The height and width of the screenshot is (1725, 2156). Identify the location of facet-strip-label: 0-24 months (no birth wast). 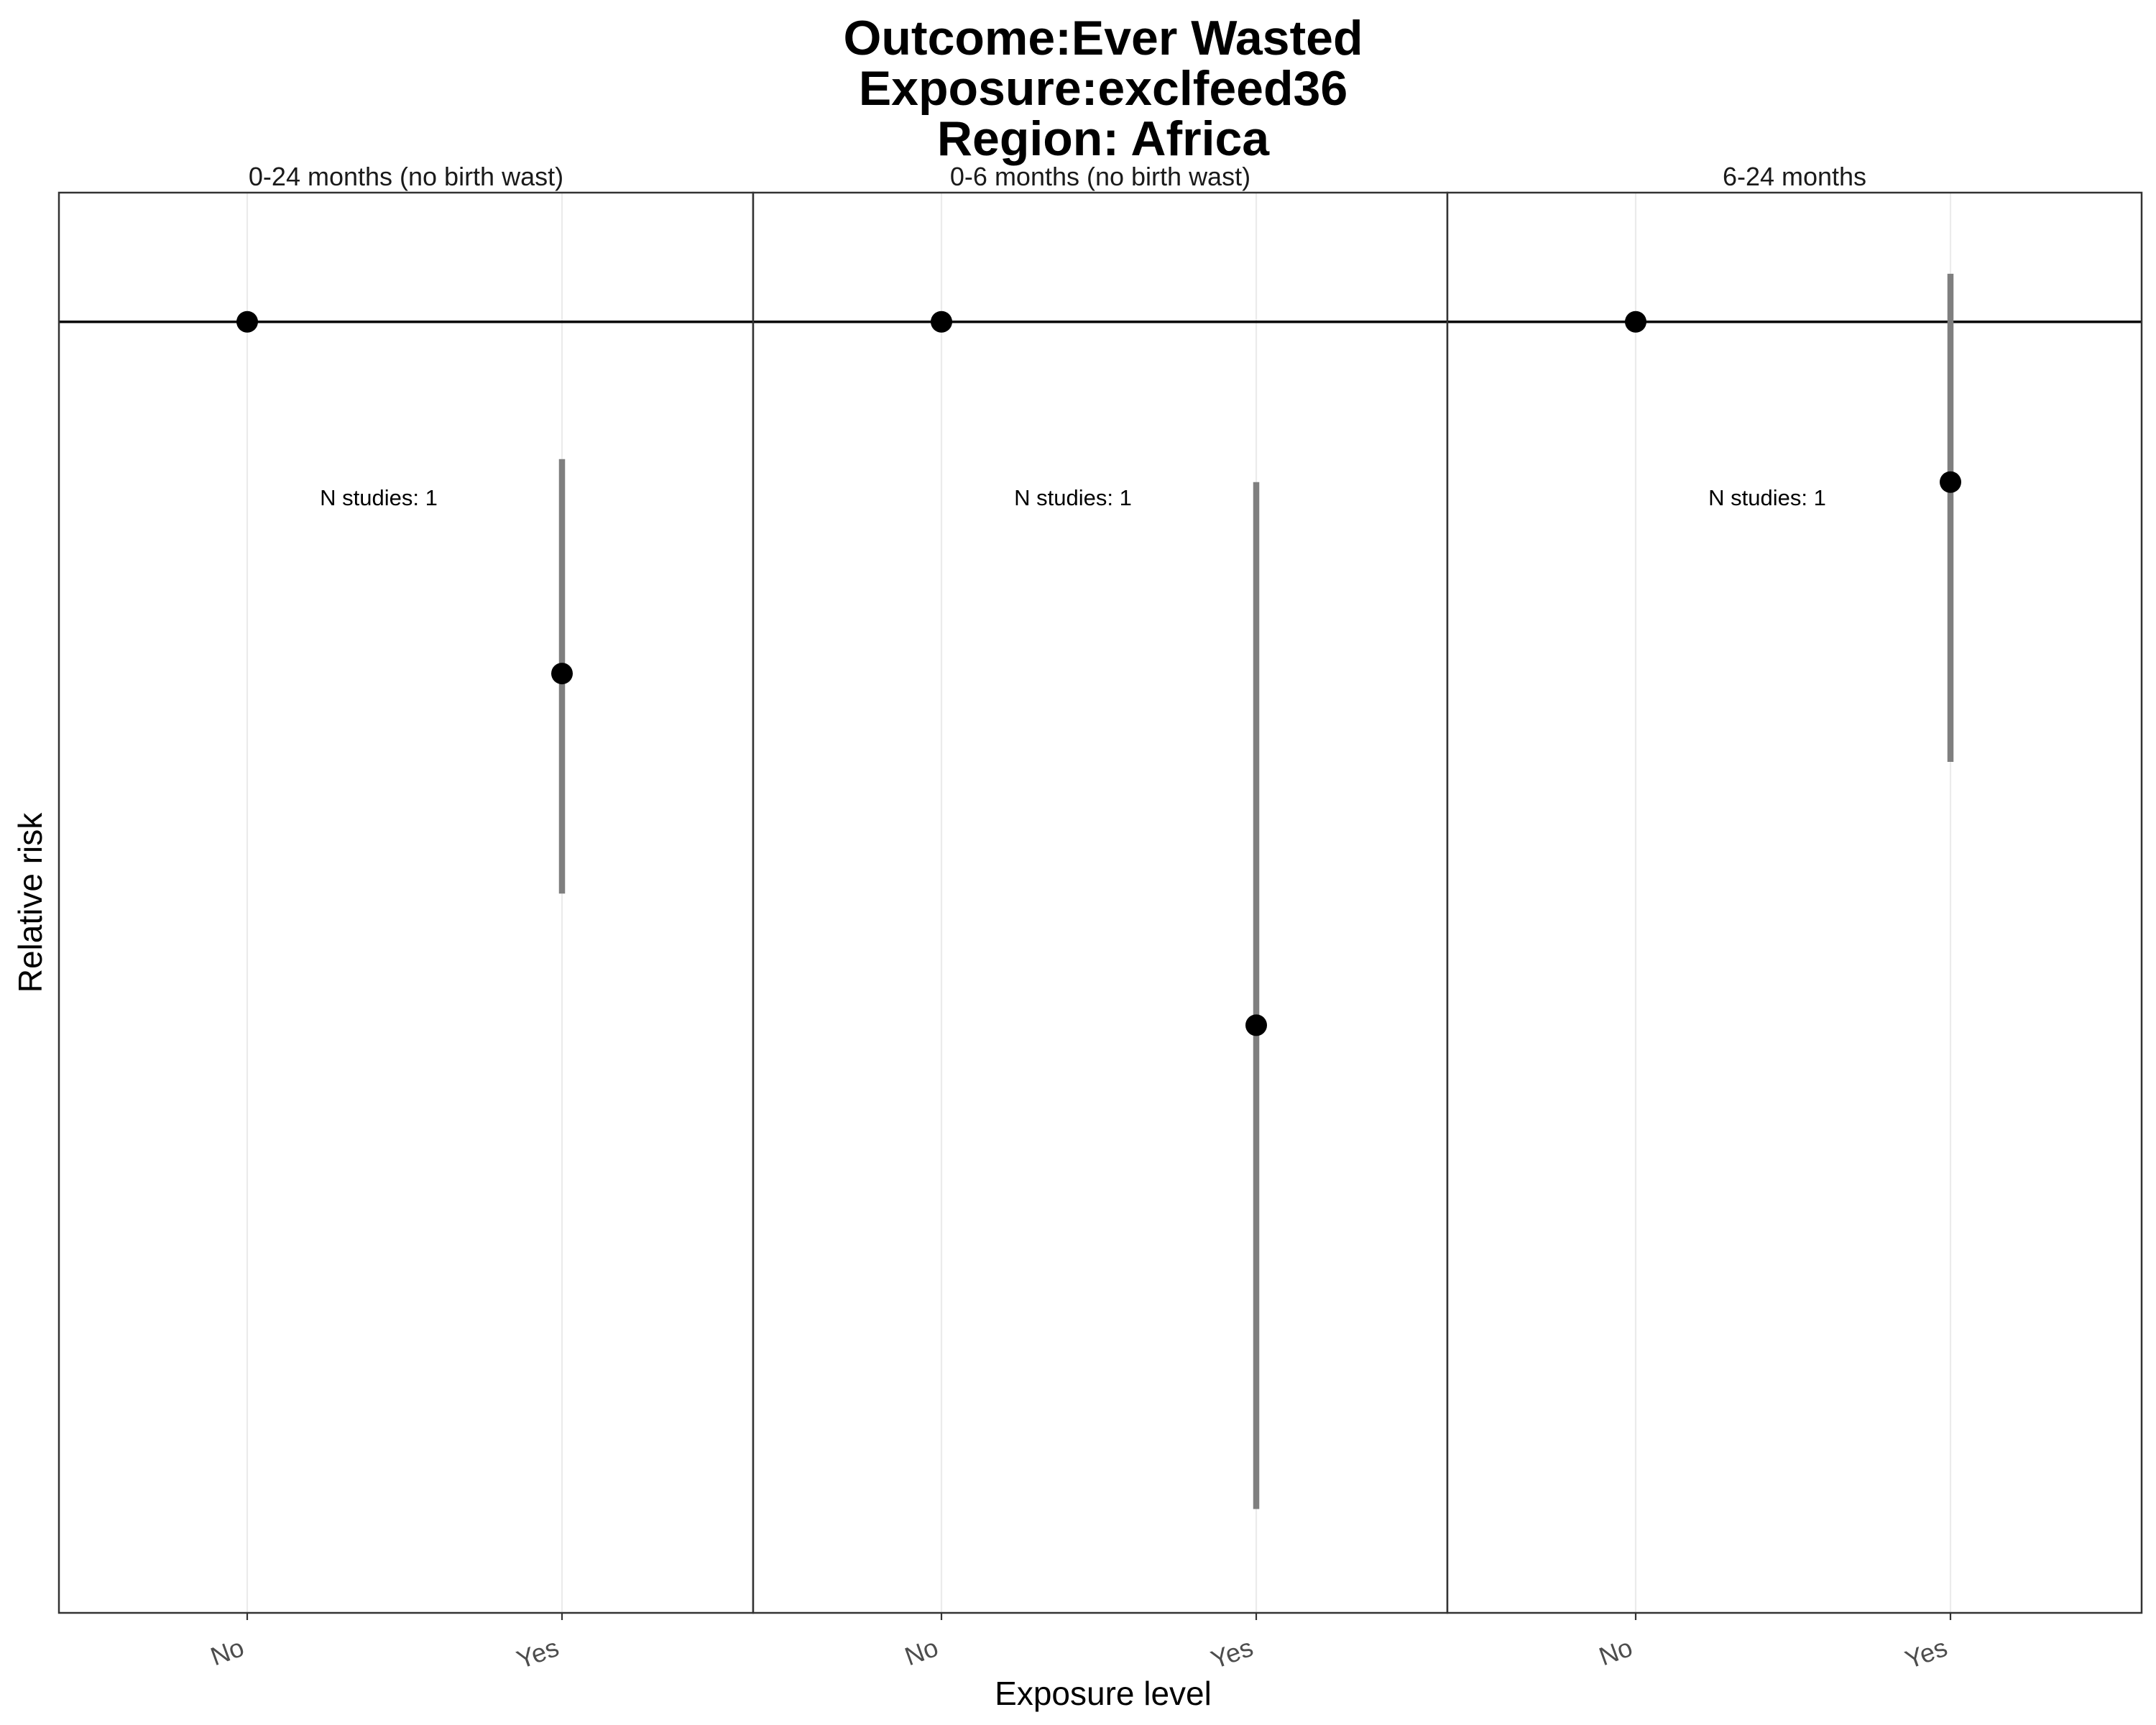
(406, 176).